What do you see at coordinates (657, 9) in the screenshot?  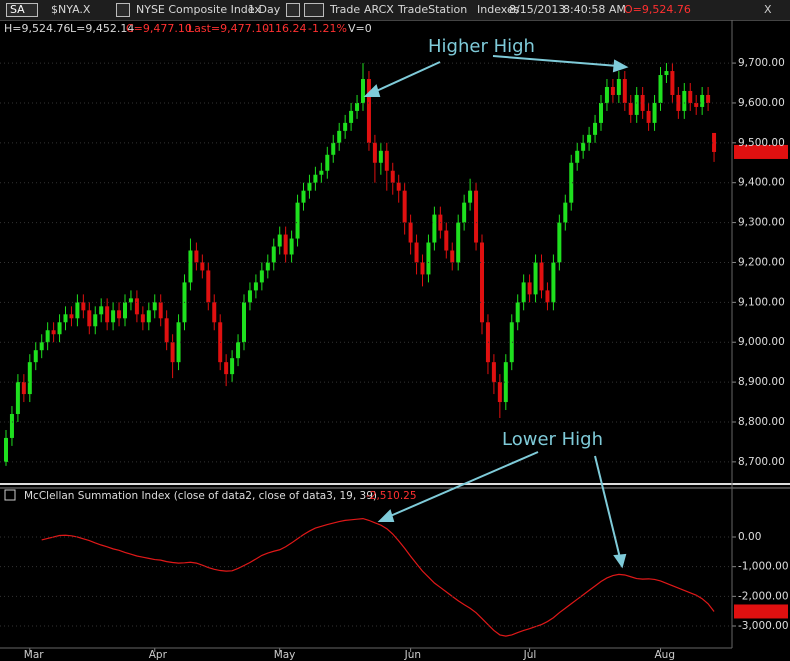 I see `open-value: O=9,524.76` at bounding box center [657, 9].